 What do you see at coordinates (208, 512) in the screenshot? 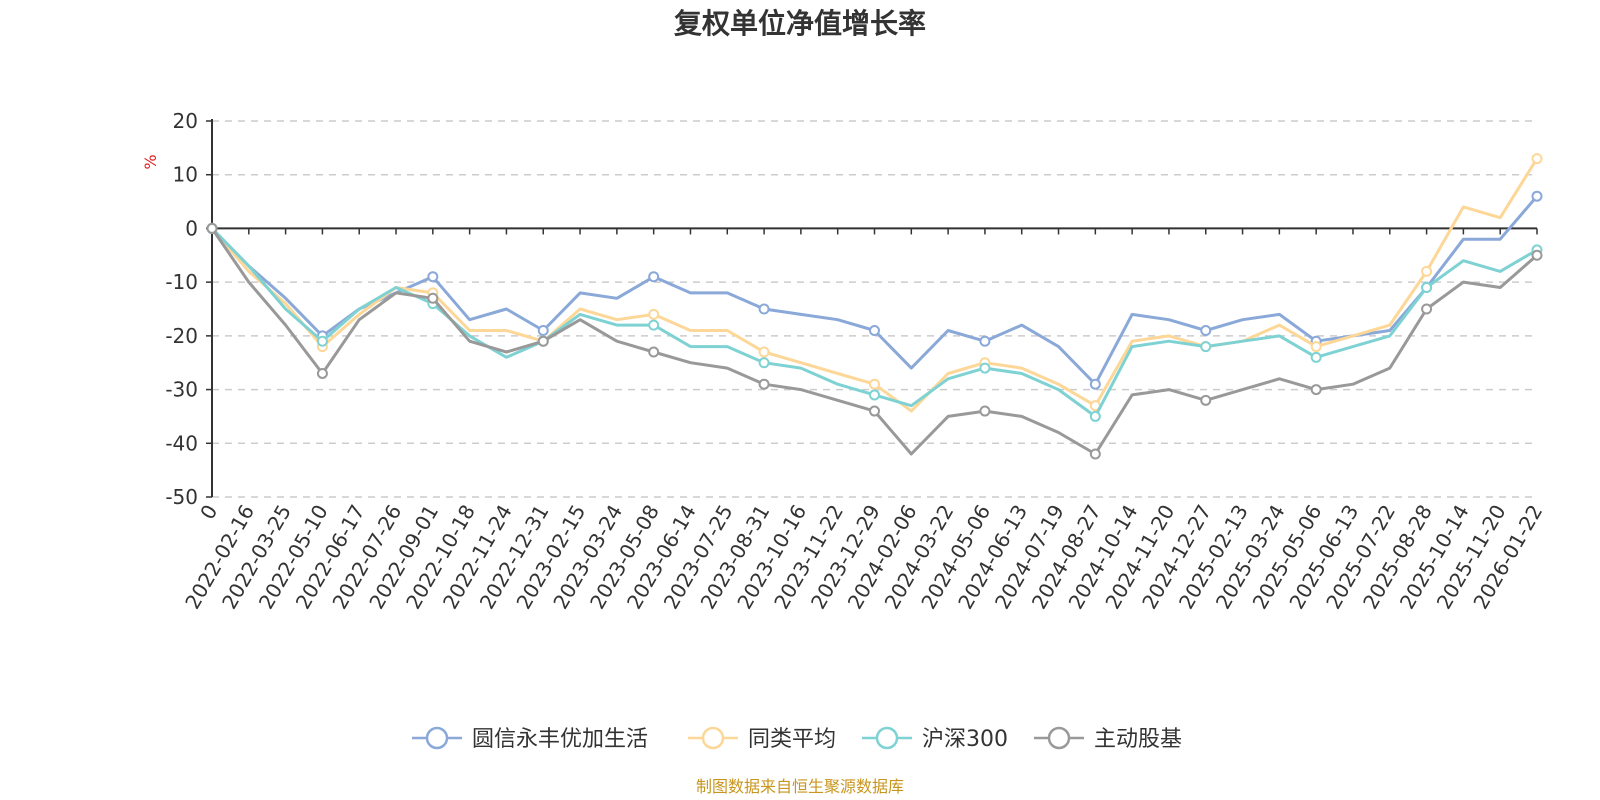
I see `x-tick-label: 0` at bounding box center [208, 512].